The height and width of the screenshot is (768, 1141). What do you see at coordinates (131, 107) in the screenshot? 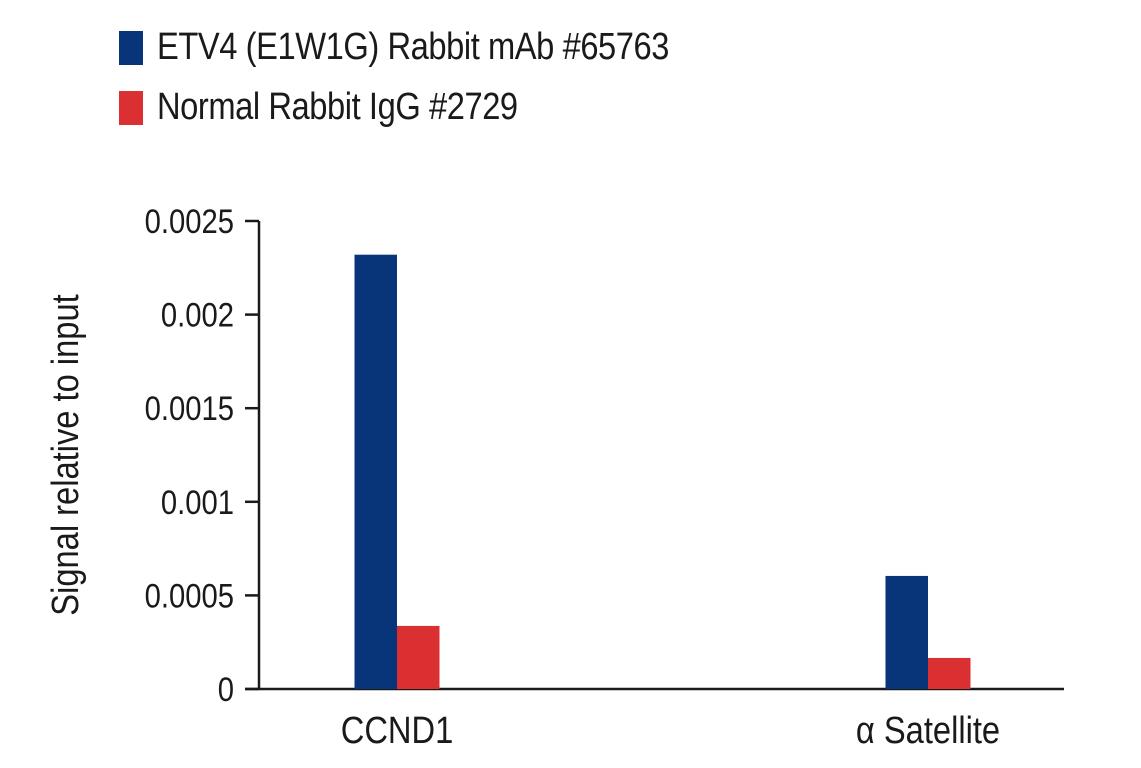
I see `legend-swatch-igg` at bounding box center [131, 107].